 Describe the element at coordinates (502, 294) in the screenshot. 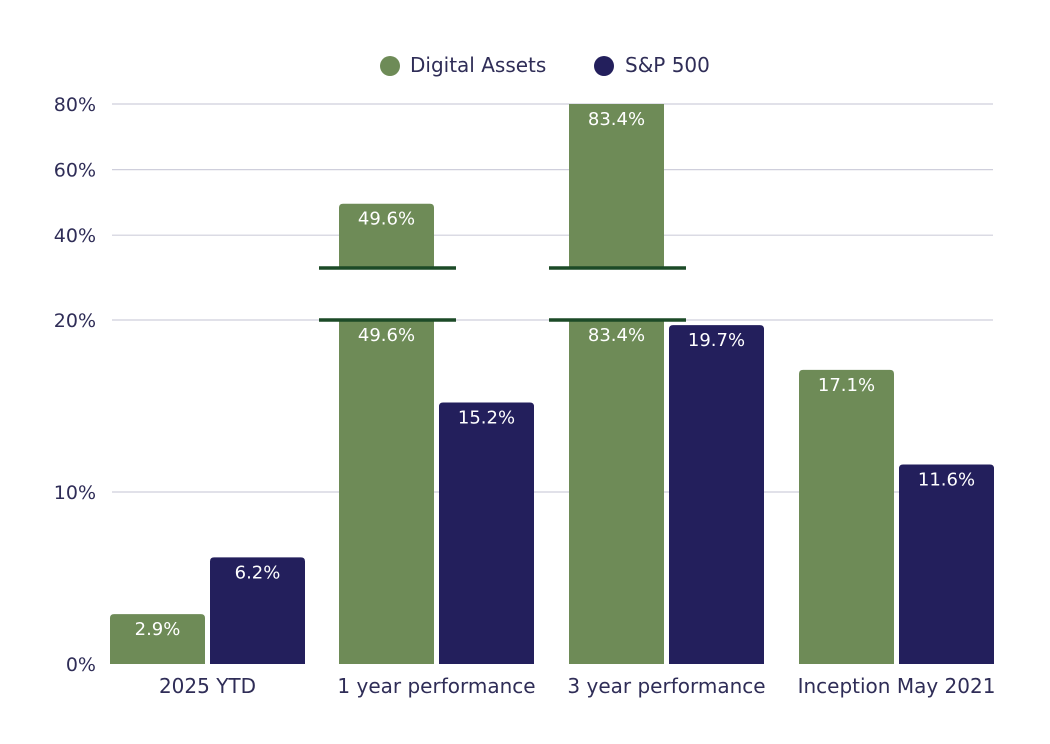

I see `axis-break-markers` at that location.